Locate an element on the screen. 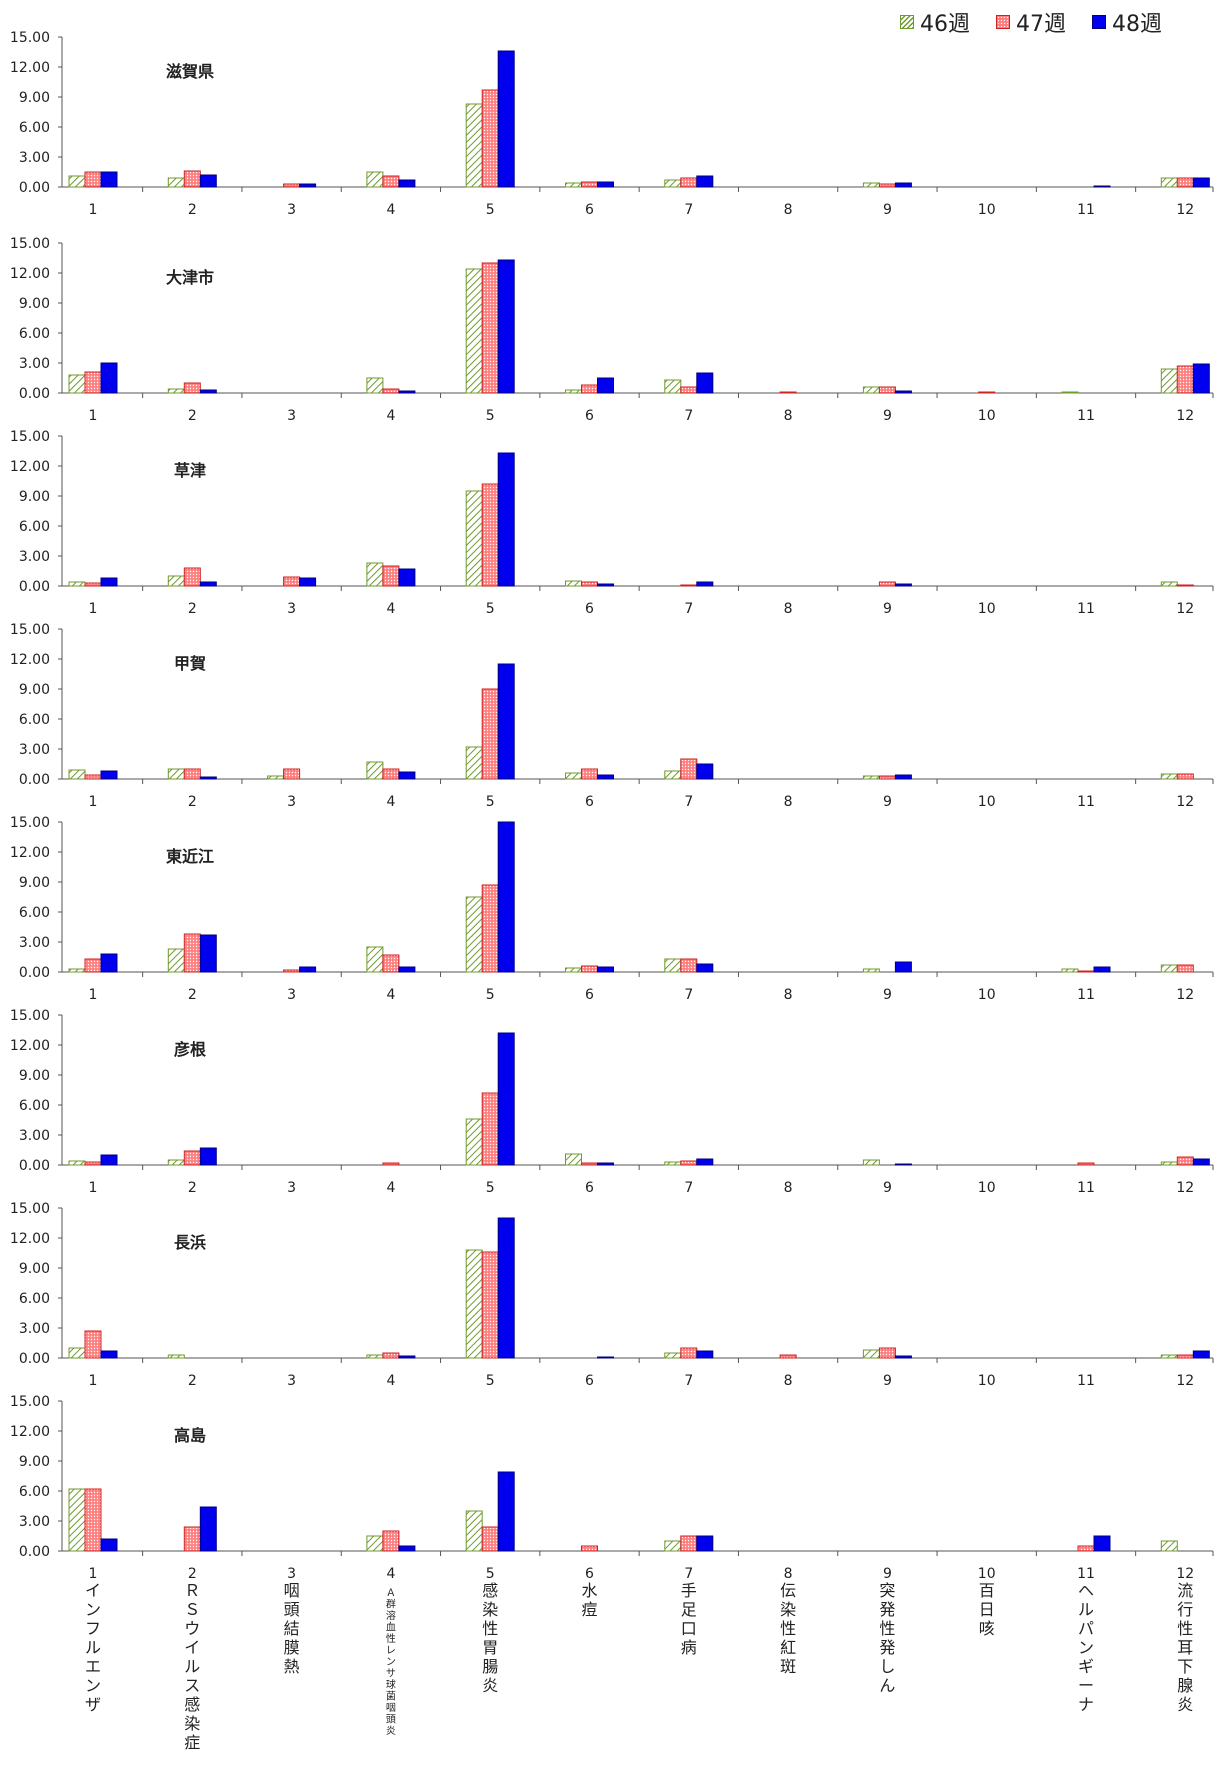 The image size is (1221, 1771). y-tick-label: 15.00 is located at coordinates (30, 437).